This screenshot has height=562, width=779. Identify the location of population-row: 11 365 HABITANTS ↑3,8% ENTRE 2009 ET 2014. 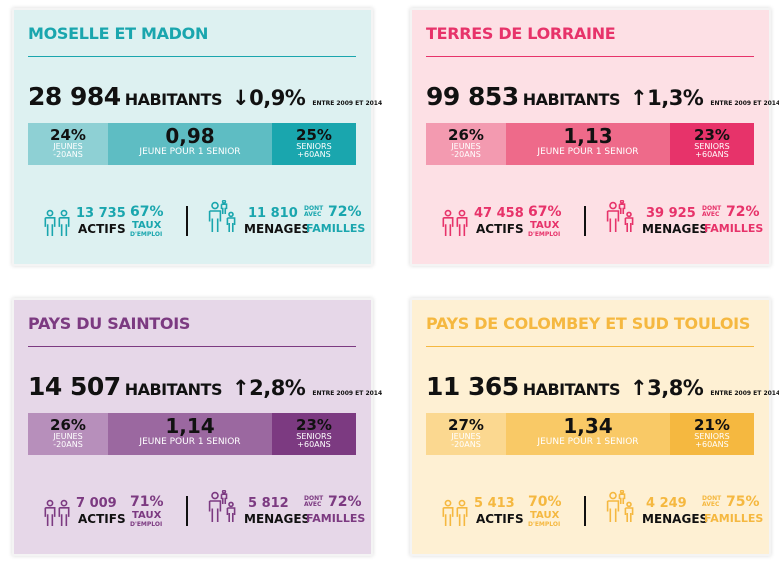
(602, 386).